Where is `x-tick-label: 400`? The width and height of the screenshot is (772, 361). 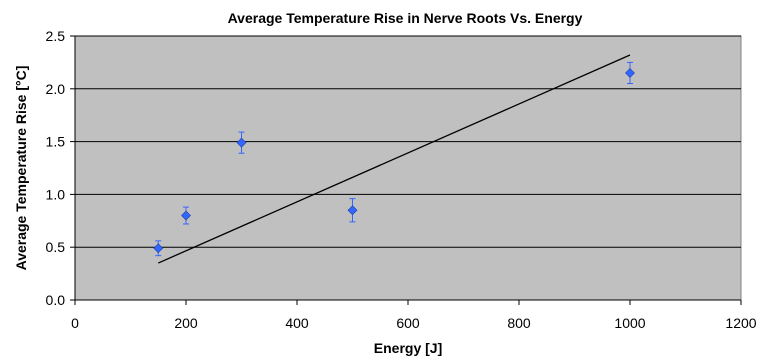 x-tick-label: 400 is located at coordinates (297, 323).